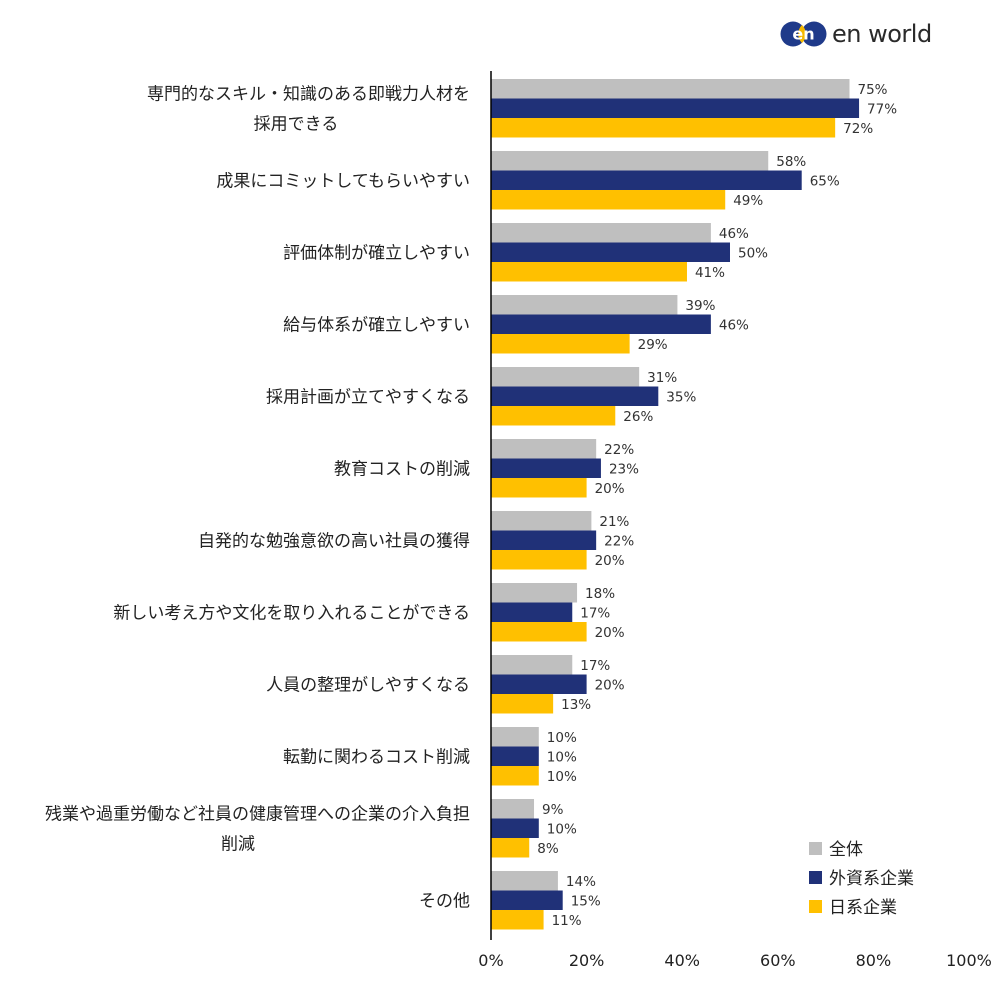  Describe the element at coordinates (778, 960) in the screenshot. I see `x-tick-label: 60%` at that location.